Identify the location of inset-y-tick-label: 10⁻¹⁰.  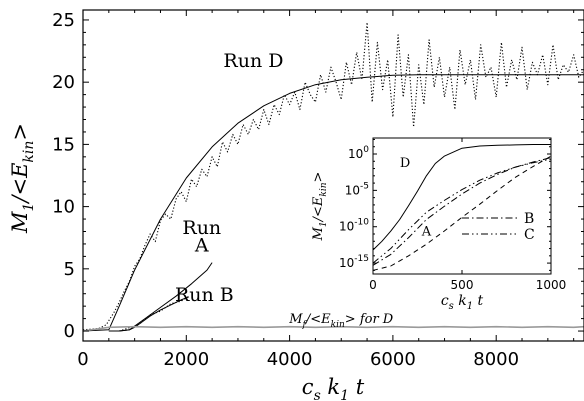
(354, 226).